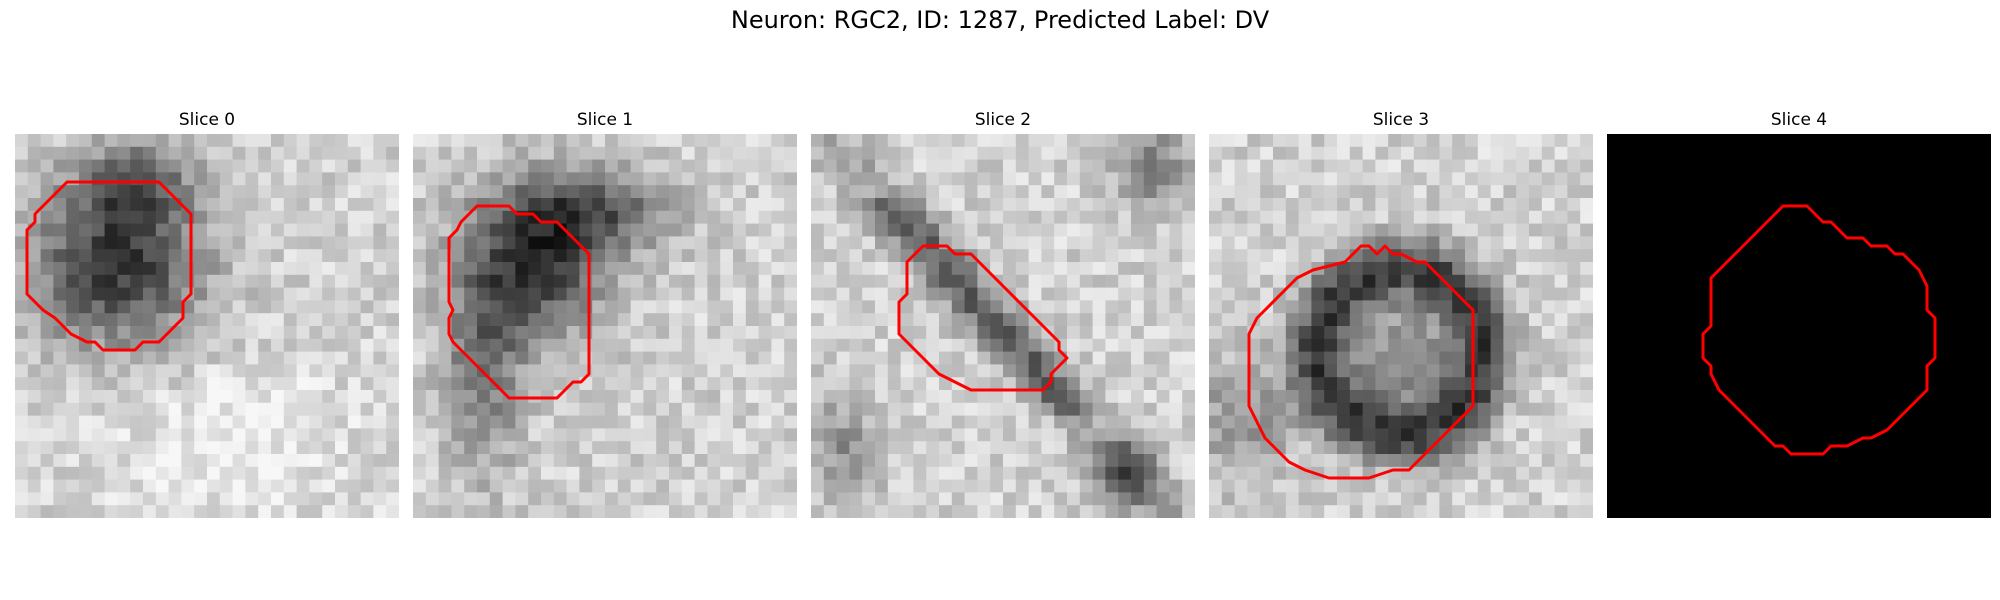  I want to click on image-background, so click(1799, 326).